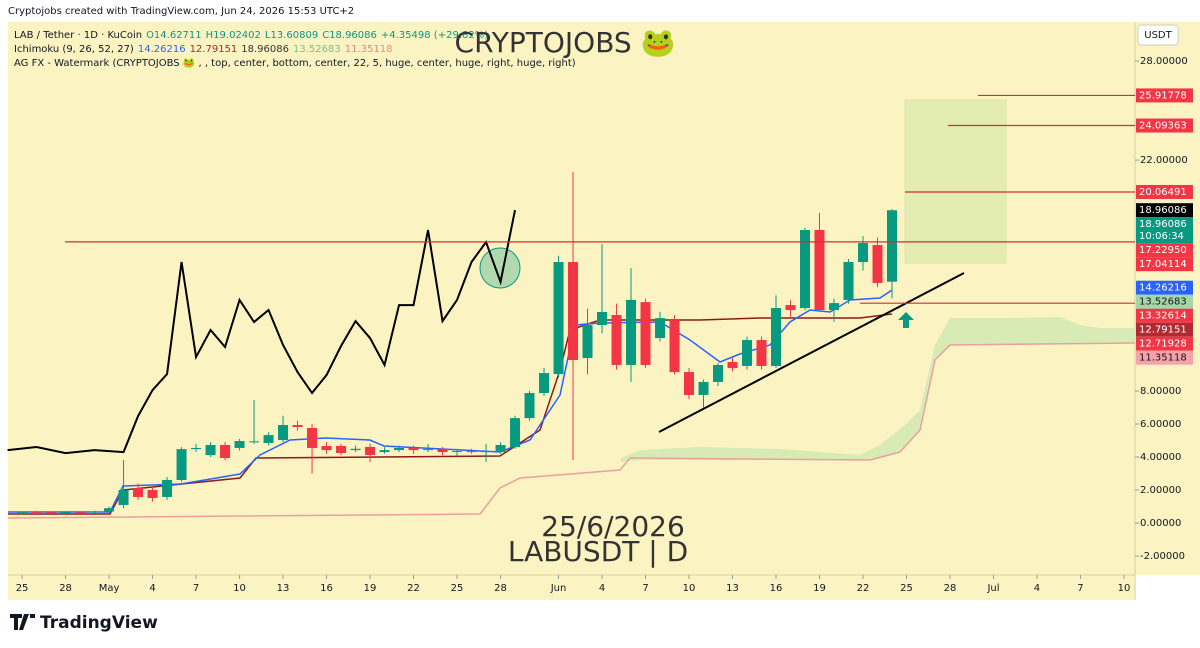 The height and width of the screenshot is (648, 1200). I want to click on brand-logo, so click(22, 622).